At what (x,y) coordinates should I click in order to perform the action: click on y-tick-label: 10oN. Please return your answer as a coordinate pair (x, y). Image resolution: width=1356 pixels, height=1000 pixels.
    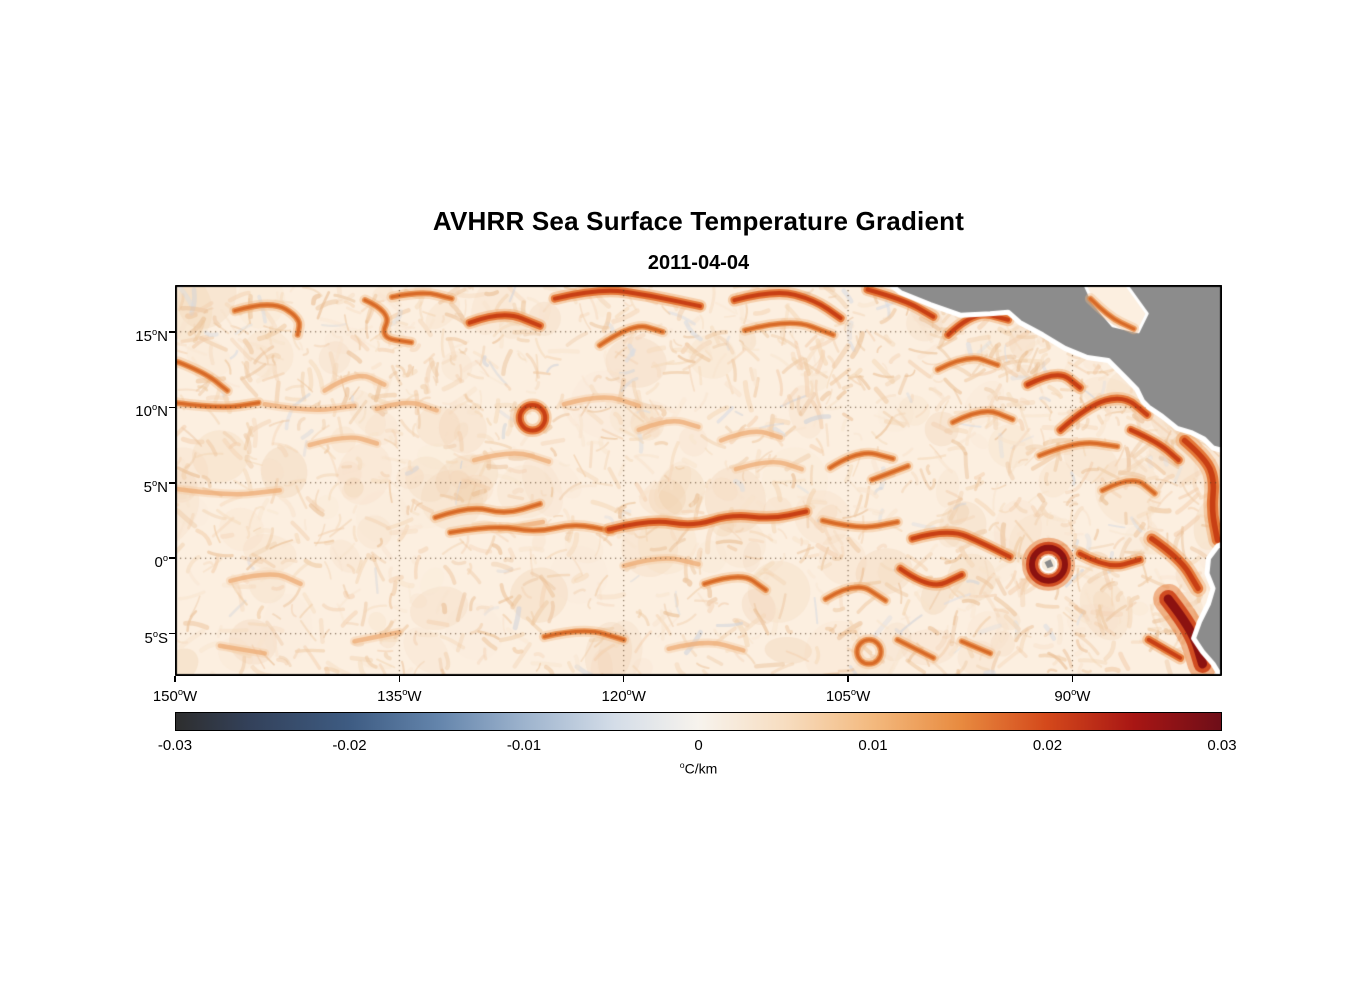
    Looking at the image, I should click on (151, 411).